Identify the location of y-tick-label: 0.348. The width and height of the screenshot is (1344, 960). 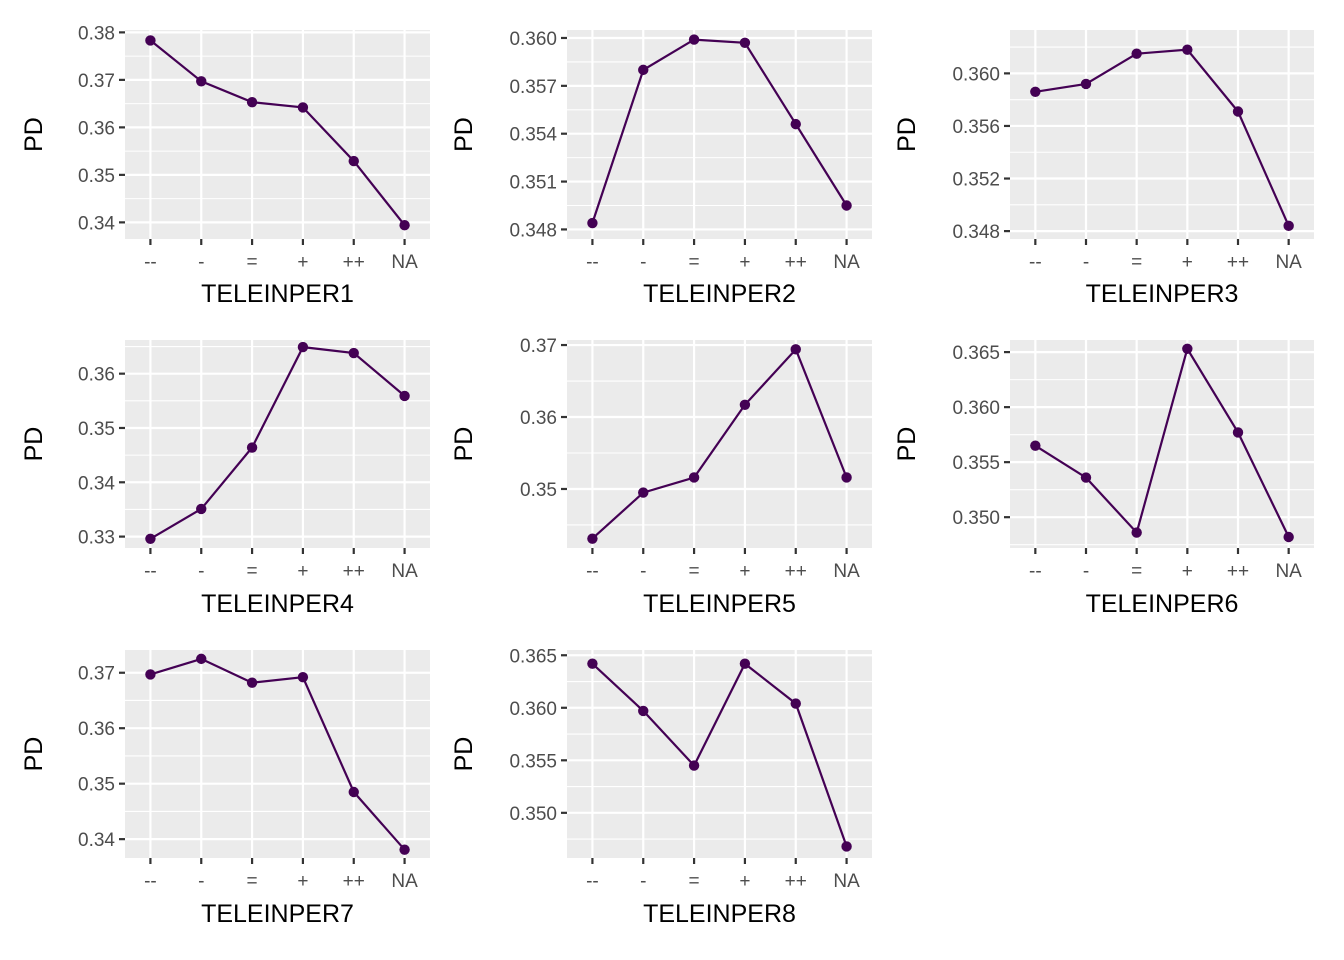
(533, 230).